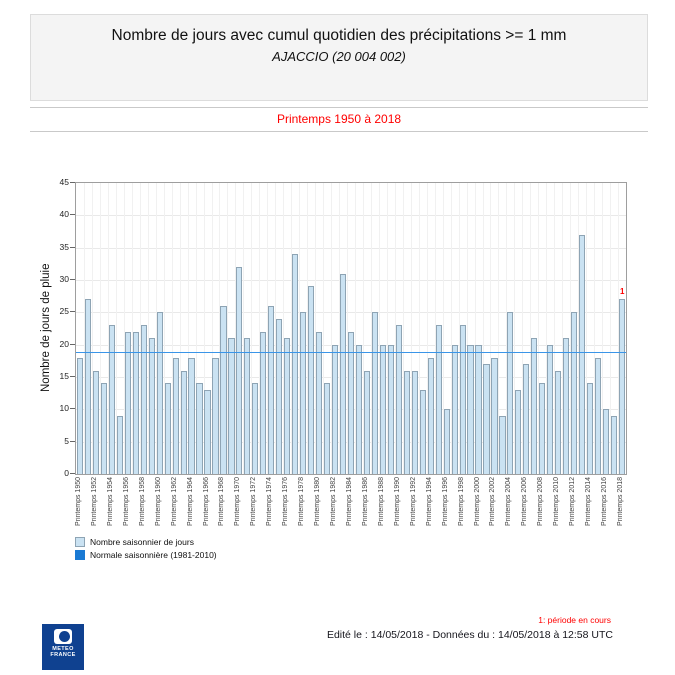 The height and width of the screenshot is (675, 675). I want to click on x-tick-2018: Printemps 2018, so click(620, 502).